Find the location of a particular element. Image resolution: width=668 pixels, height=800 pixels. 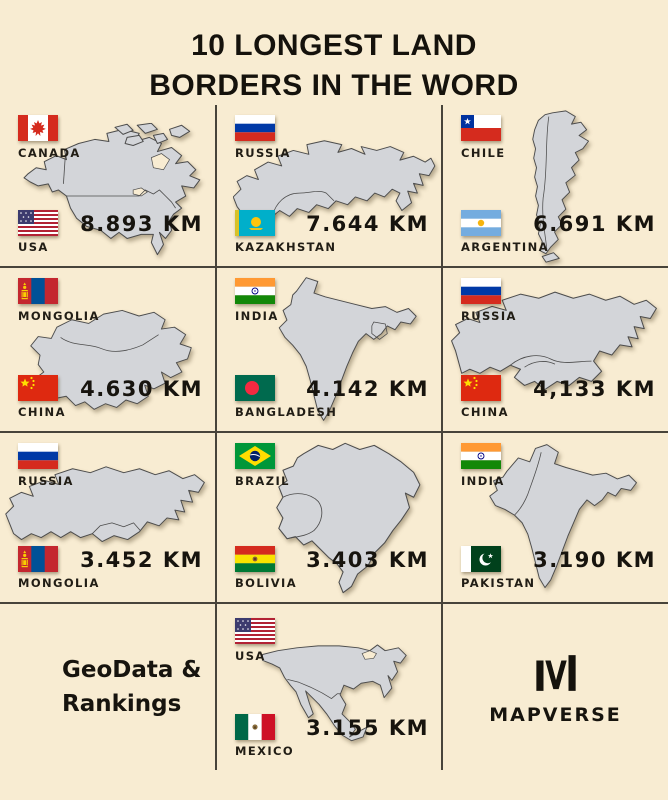

brand-block: MAPVERSE is located at coordinates (555, 687).